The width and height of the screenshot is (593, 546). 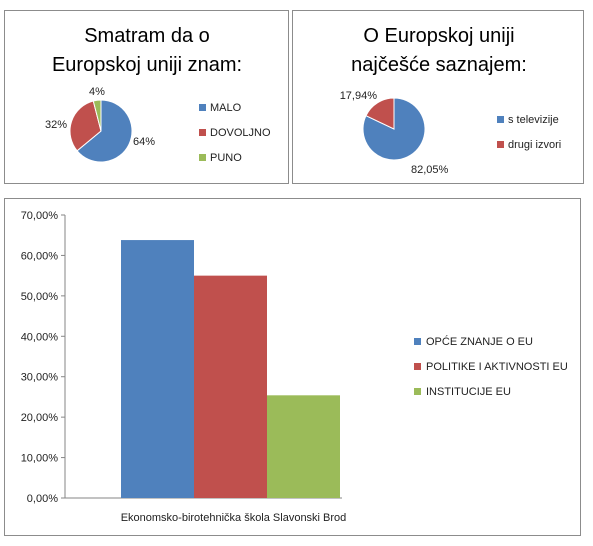 I want to click on y-tick-label: 10,00%, so click(x=40, y=459).